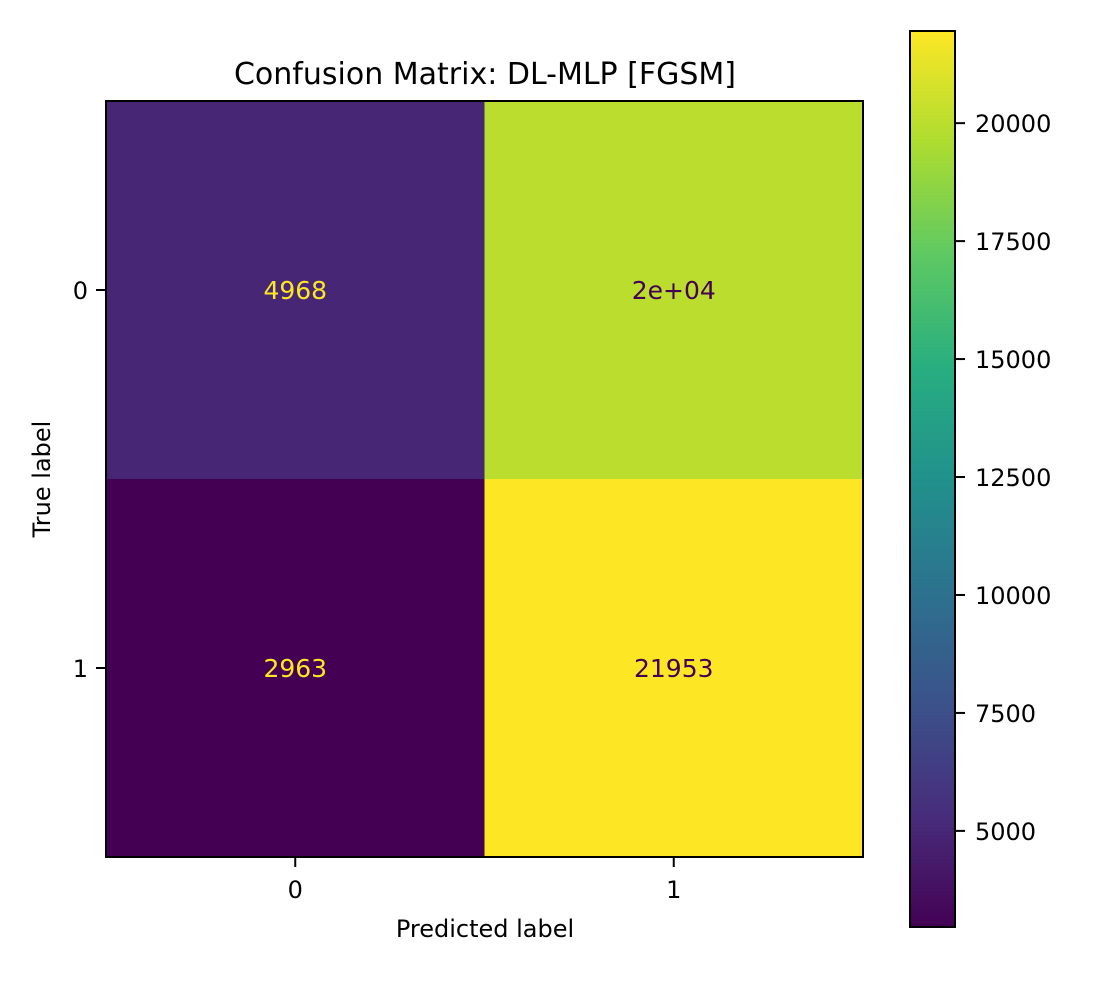 Image resolution: width=1100 pixels, height=1000 pixels. Describe the element at coordinates (673, 890) in the screenshot. I see `x-tick-label-1: 1` at that location.